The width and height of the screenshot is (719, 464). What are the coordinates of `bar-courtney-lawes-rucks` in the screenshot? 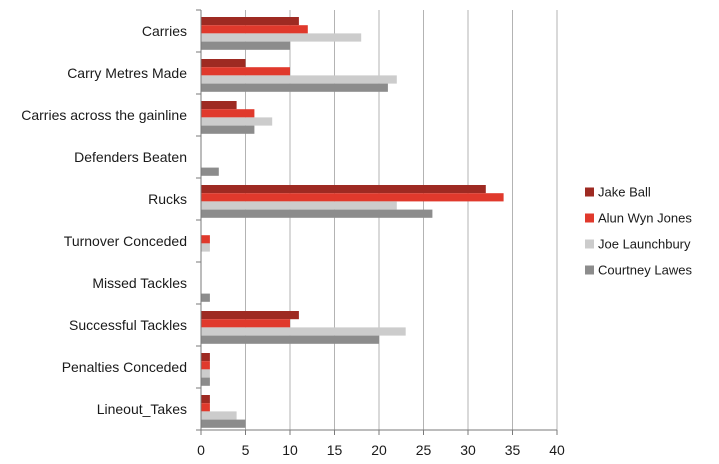 It's located at (317, 213).